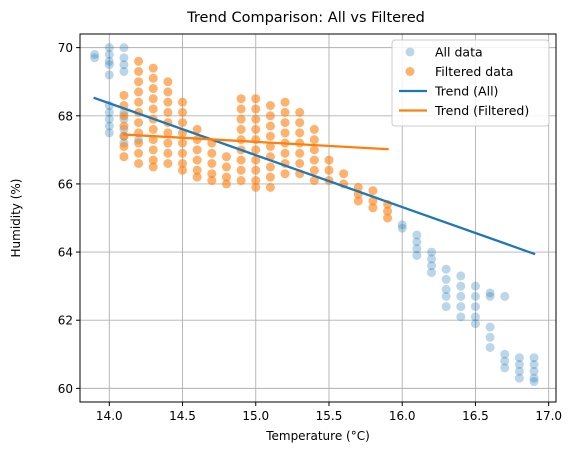 The image size is (570, 455). Describe the element at coordinates (65, 116) in the screenshot. I see `y-tick-label: 68` at that location.